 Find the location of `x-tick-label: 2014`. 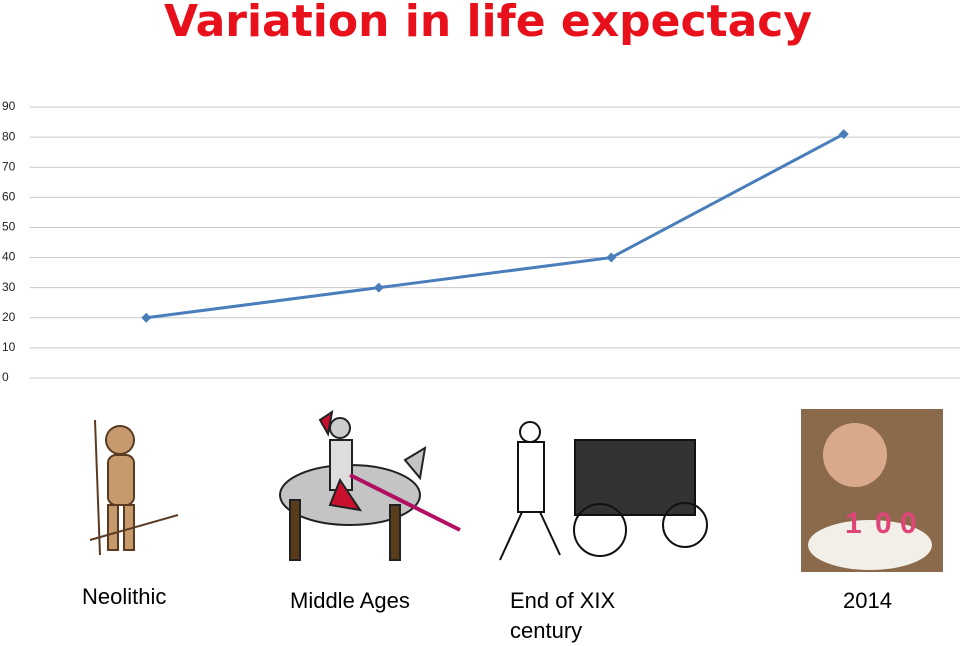

x-tick-label: 2014 is located at coordinates (867, 600).